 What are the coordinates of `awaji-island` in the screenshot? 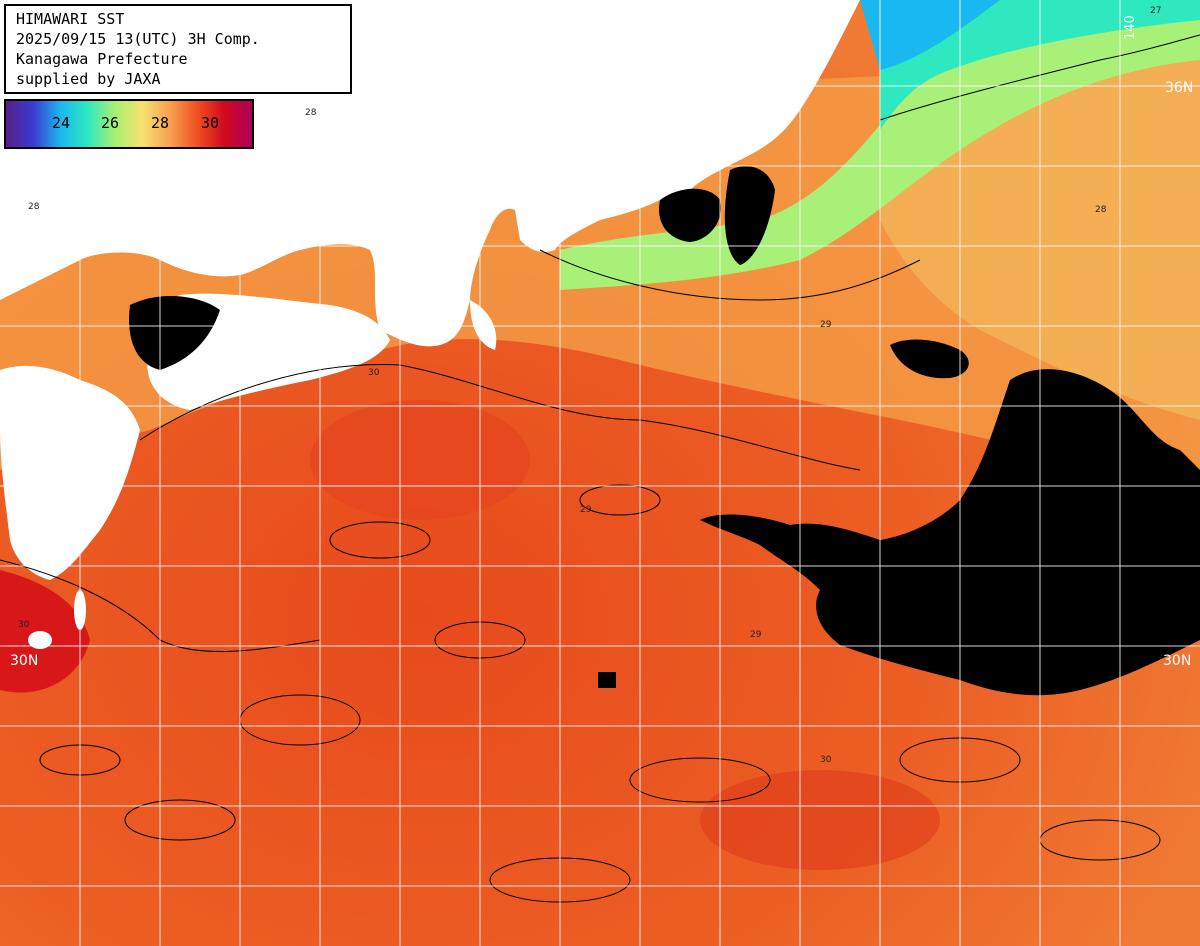 It's located at (488, 170).